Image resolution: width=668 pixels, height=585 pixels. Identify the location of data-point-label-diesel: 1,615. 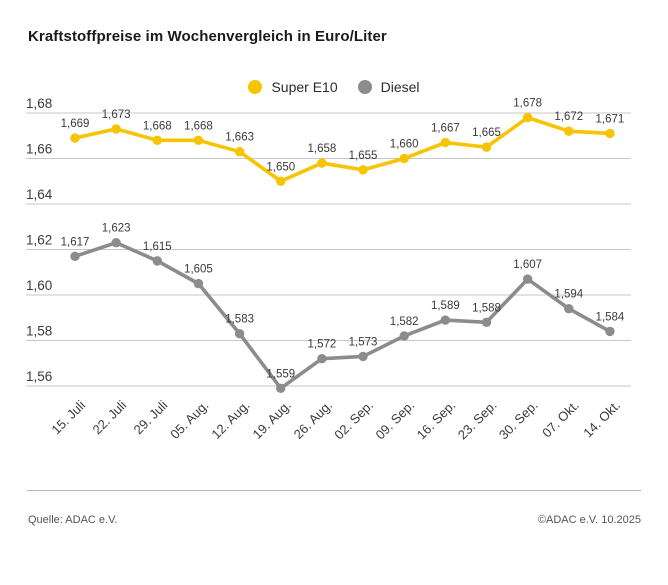
(157, 247).